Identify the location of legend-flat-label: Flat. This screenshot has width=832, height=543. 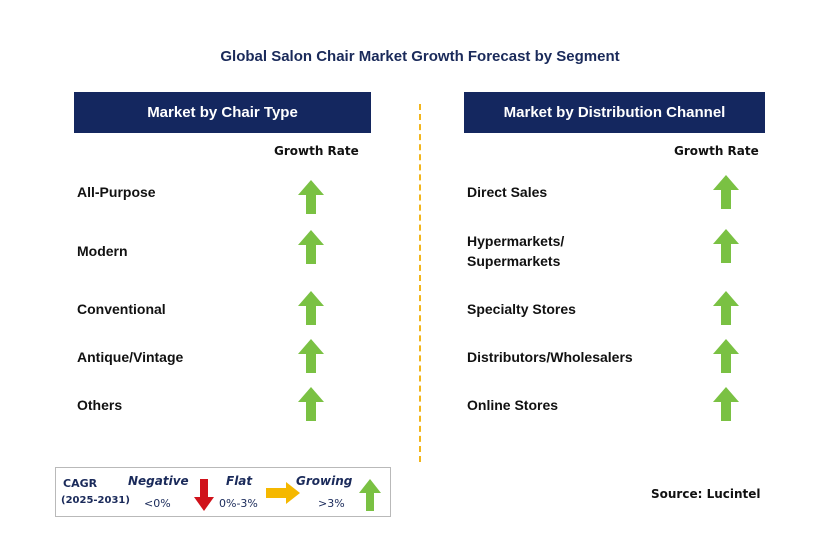
(239, 481).